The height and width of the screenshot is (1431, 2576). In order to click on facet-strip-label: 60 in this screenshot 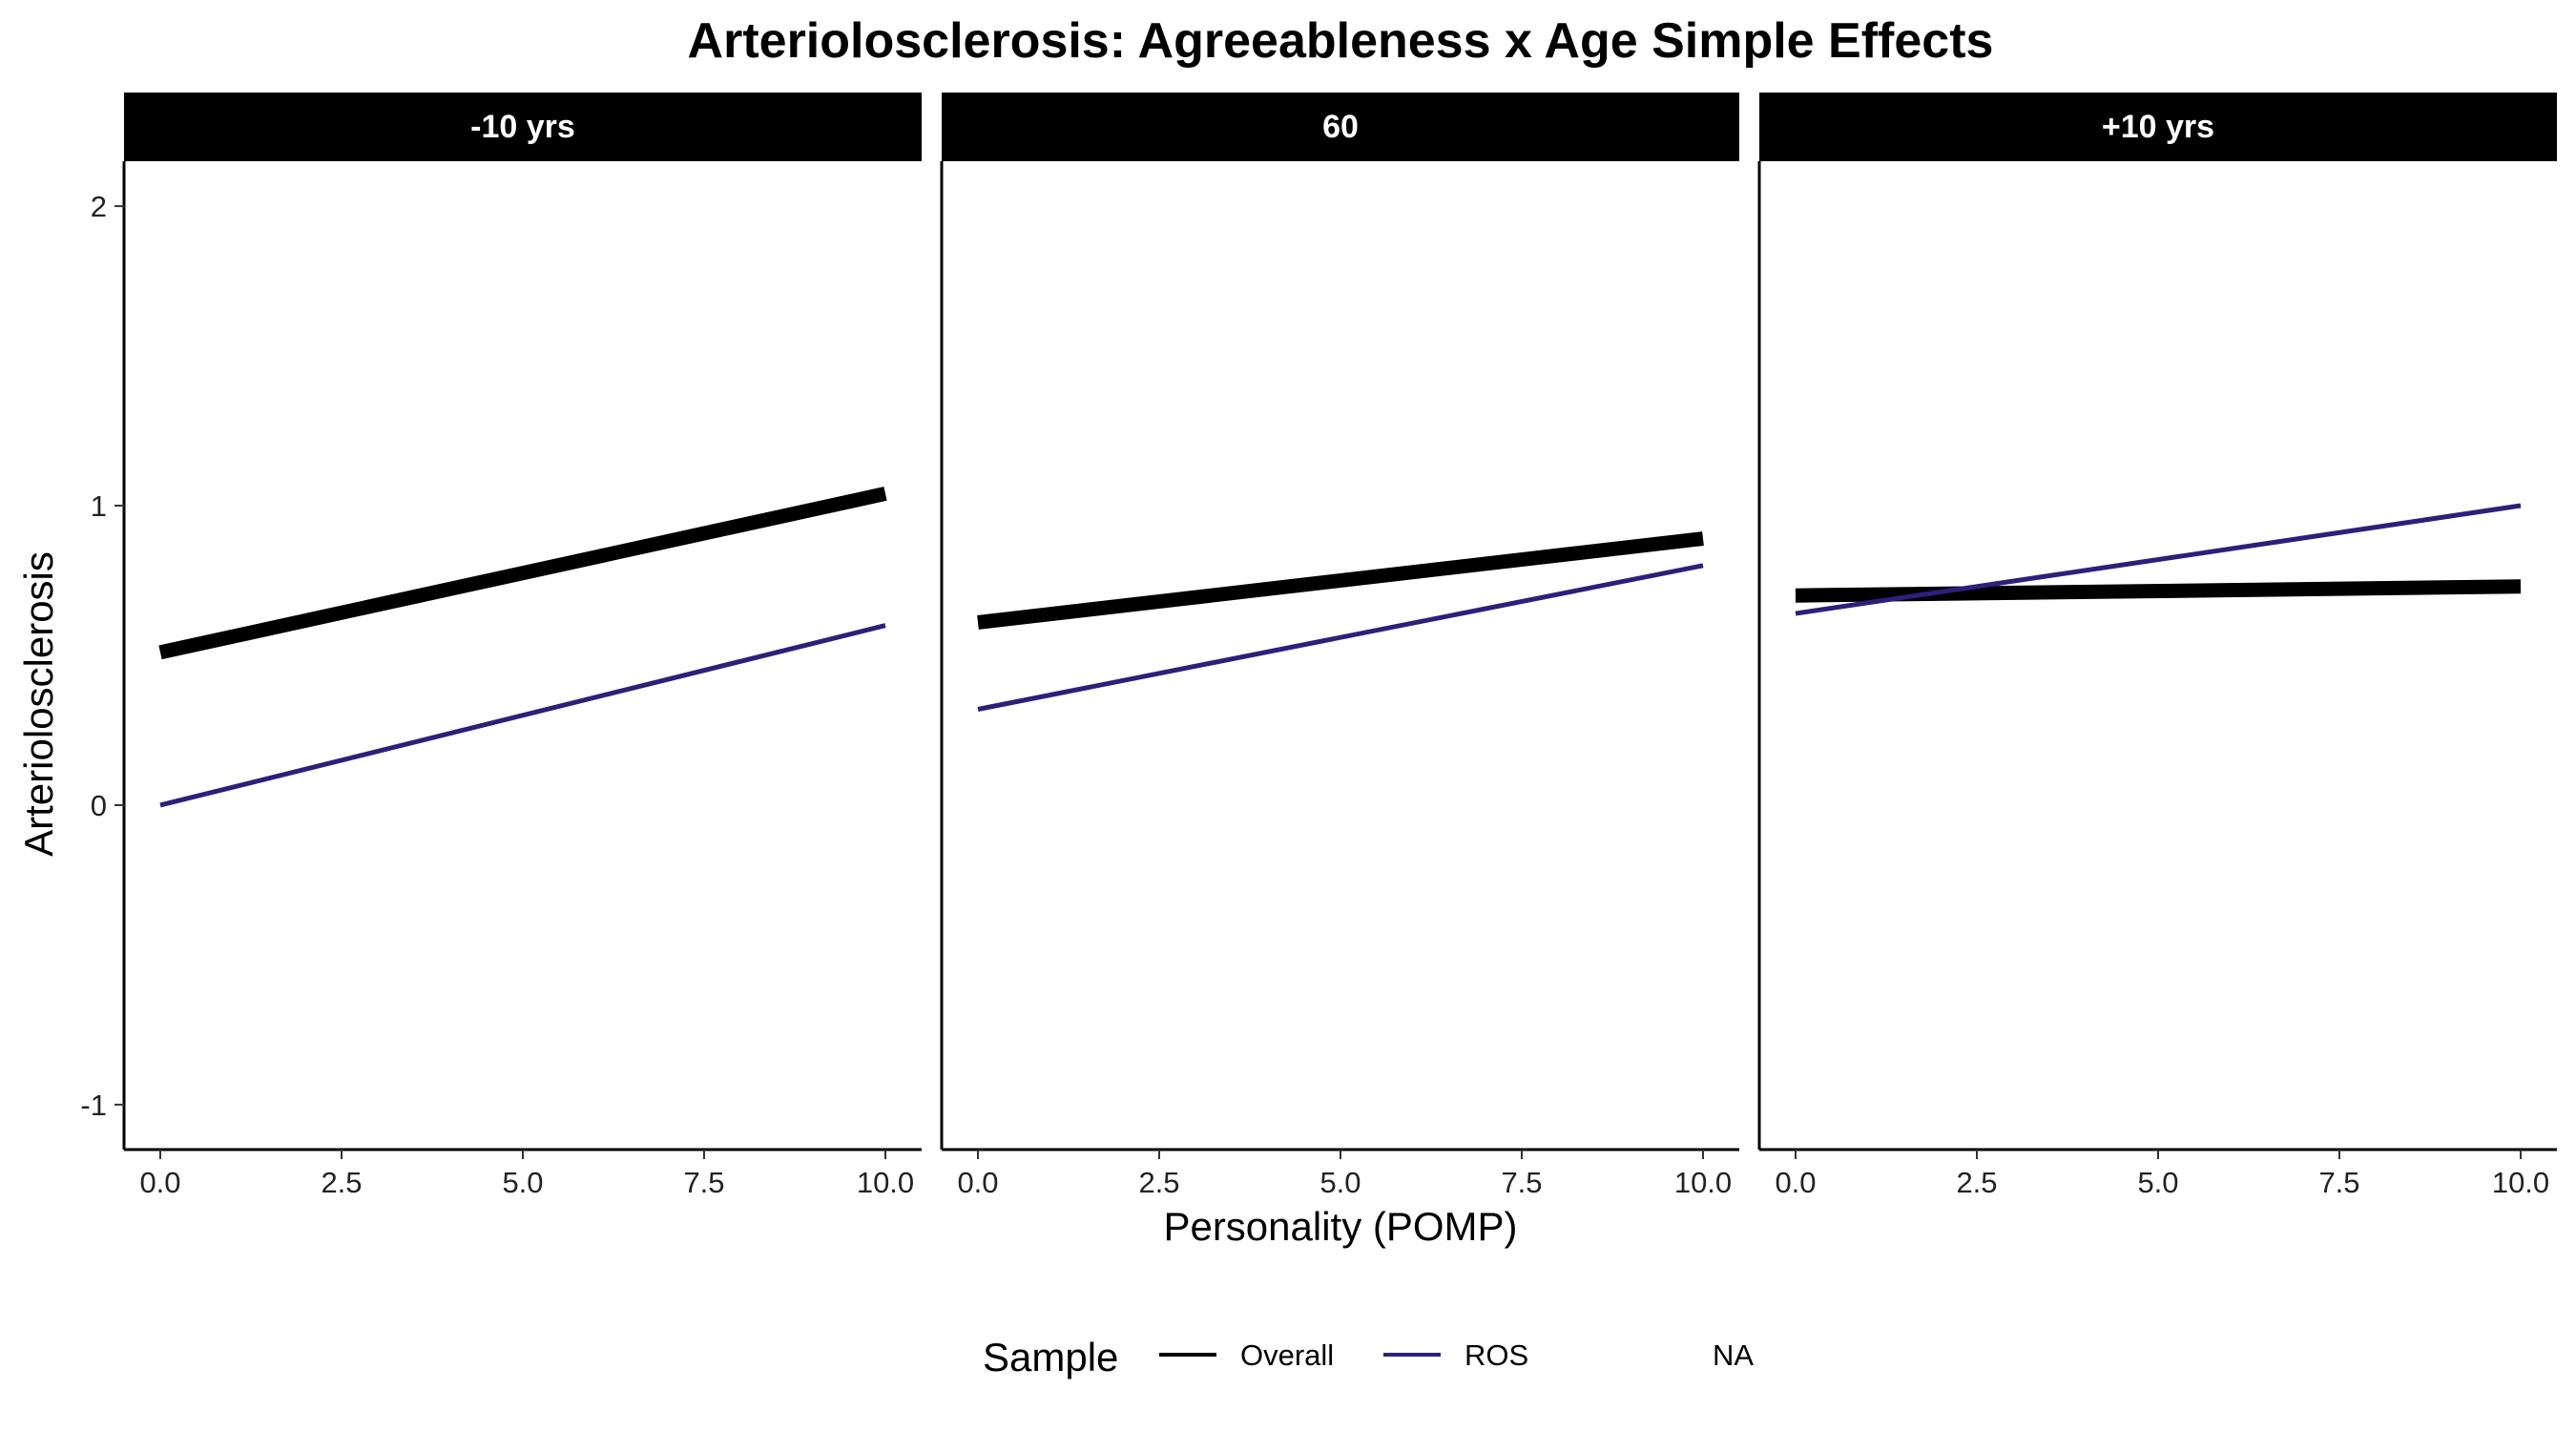, I will do `click(1340, 127)`.